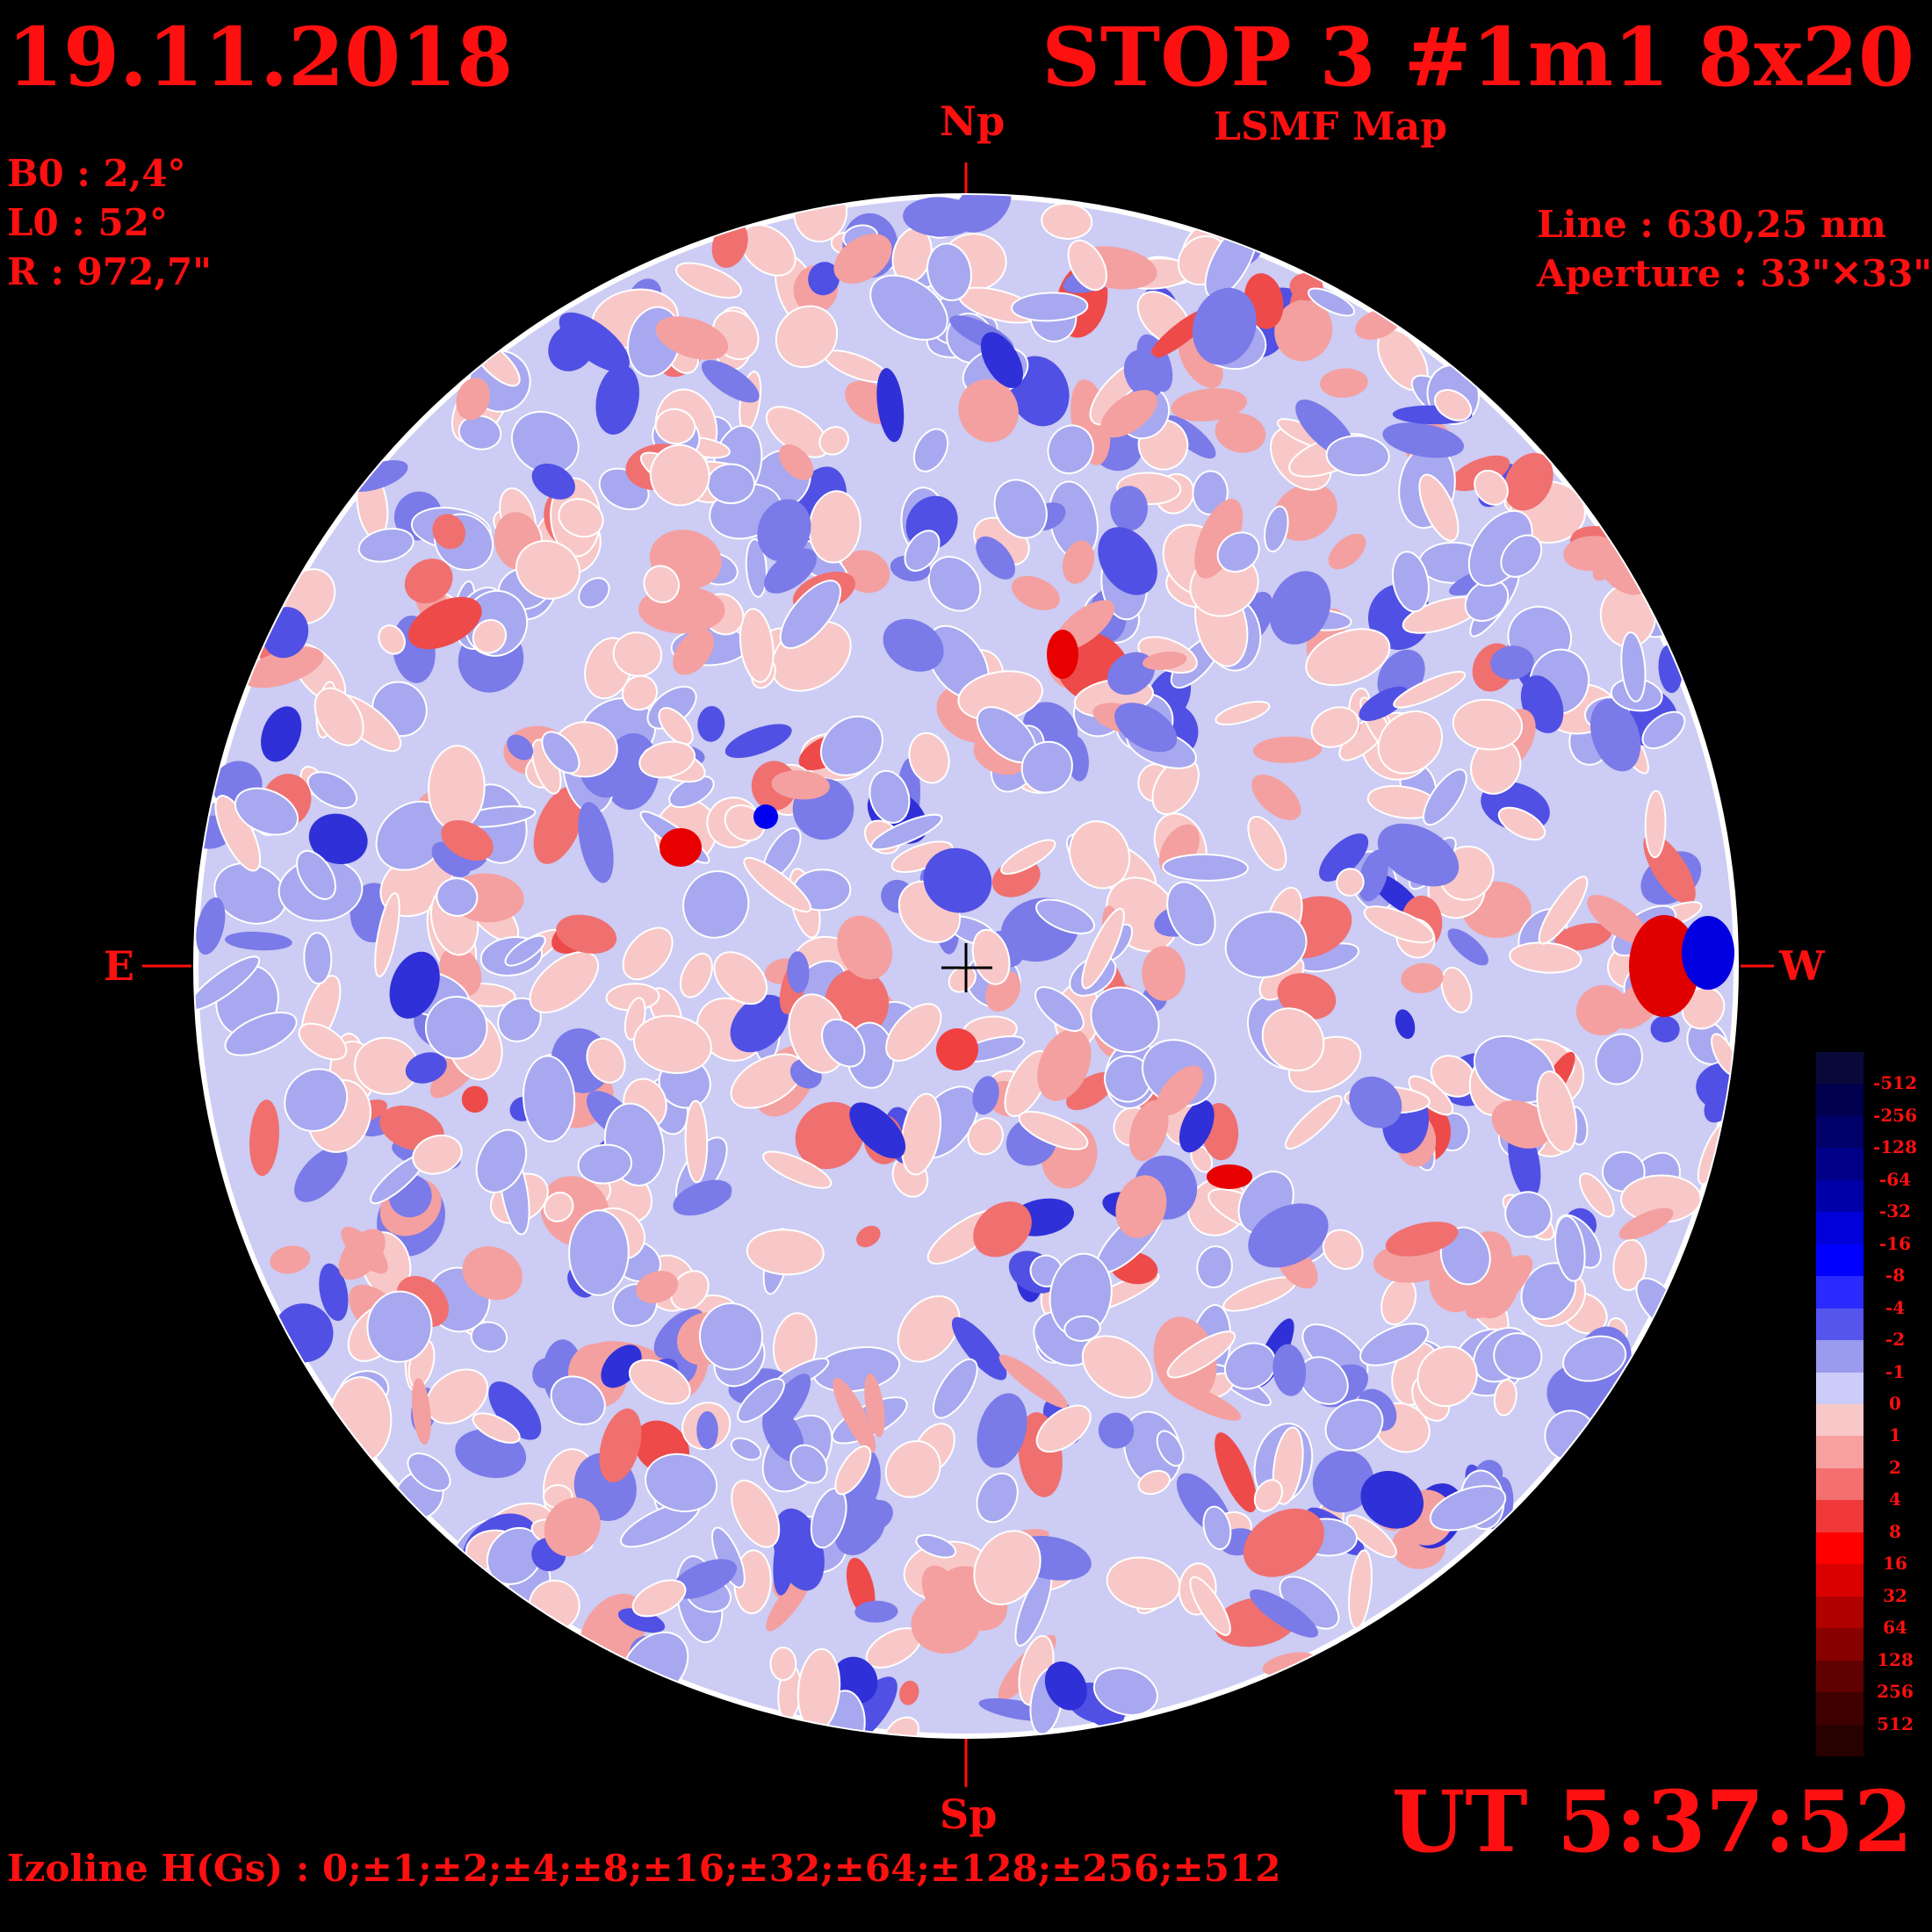 The height and width of the screenshot is (1932, 1932). I want to click on south-pole-label: Sp, so click(969, 1814).